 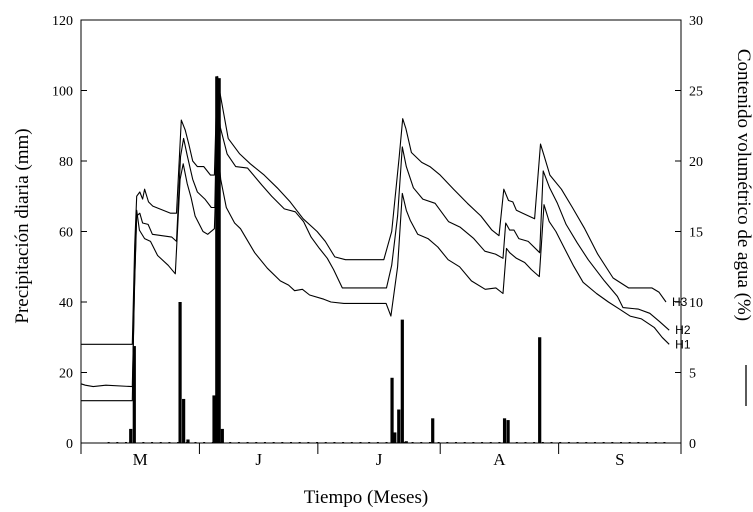 What do you see at coordinates (692, 444) in the screenshot?
I see `y-right-tick-label: 0` at bounding box center [692, 444].